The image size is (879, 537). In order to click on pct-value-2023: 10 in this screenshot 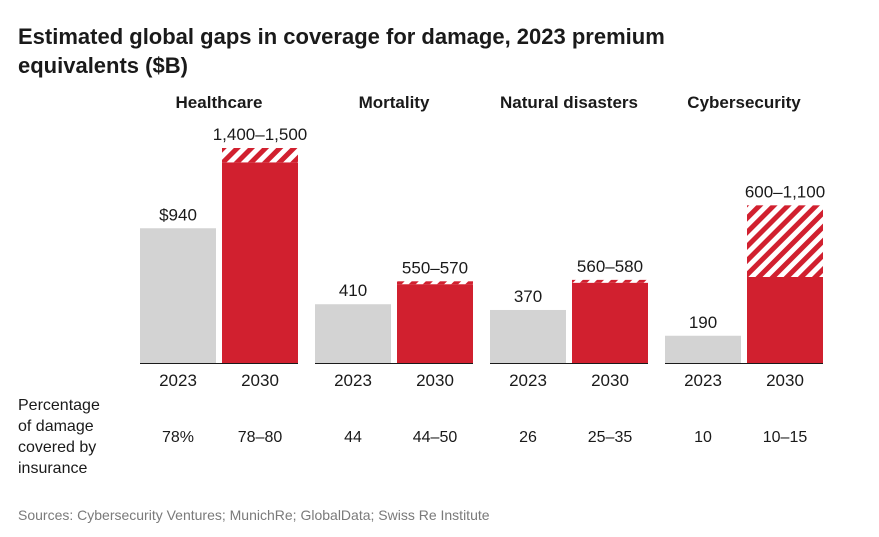, I will do `click(703, 437)`.